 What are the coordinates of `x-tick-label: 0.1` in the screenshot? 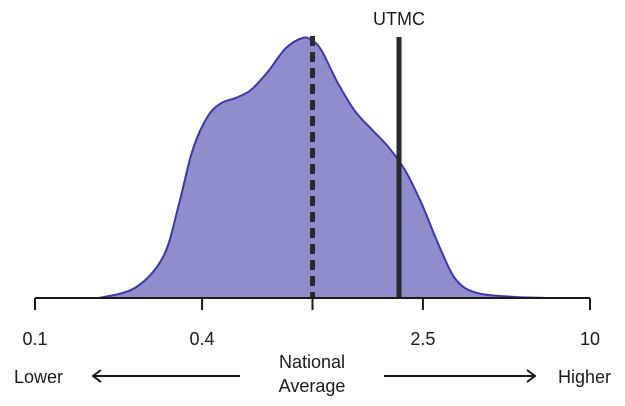 It's located at (34, 339).